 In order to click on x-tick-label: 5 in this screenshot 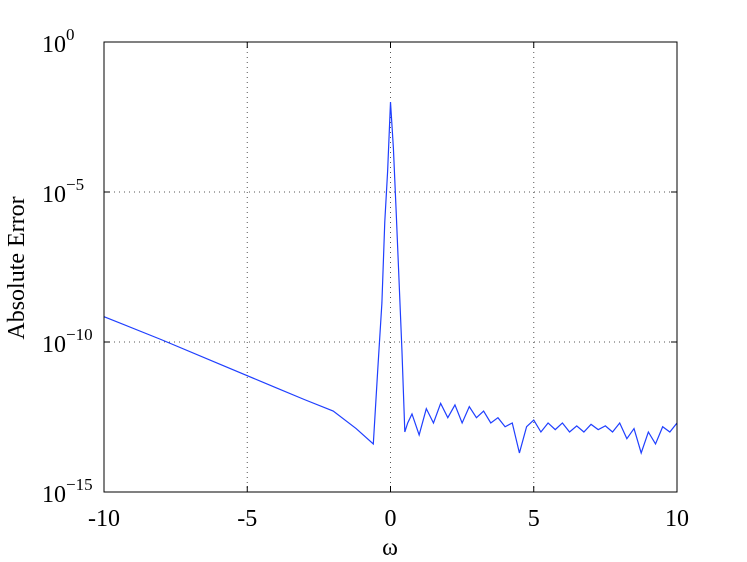, I will do `click(534, 519)`.